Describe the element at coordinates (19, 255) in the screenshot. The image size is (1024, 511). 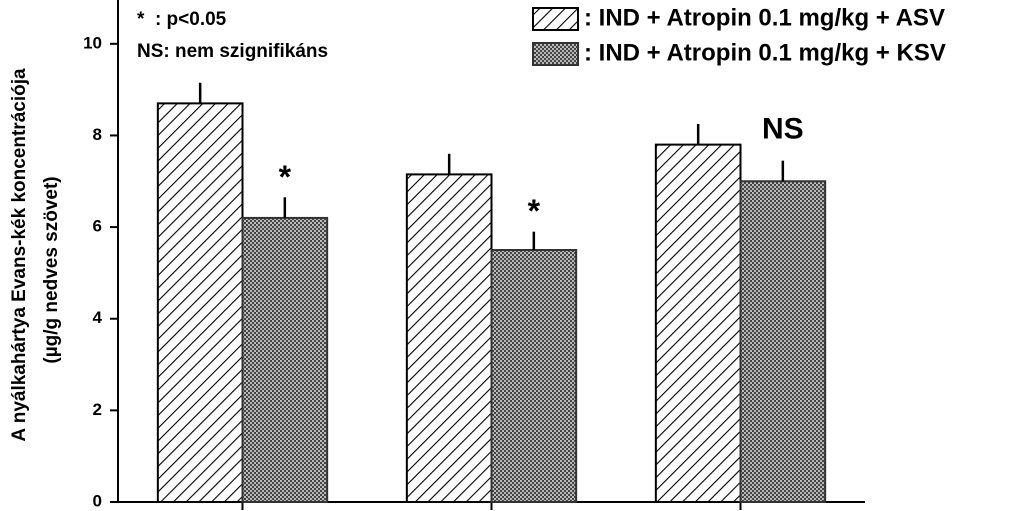
I see `y-axis-label: A nyálkahártya Evans-kék koncentrációja` at that location.